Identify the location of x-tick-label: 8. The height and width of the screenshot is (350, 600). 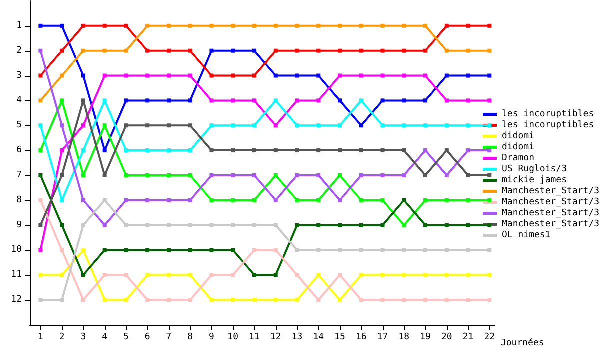
(191, 337).